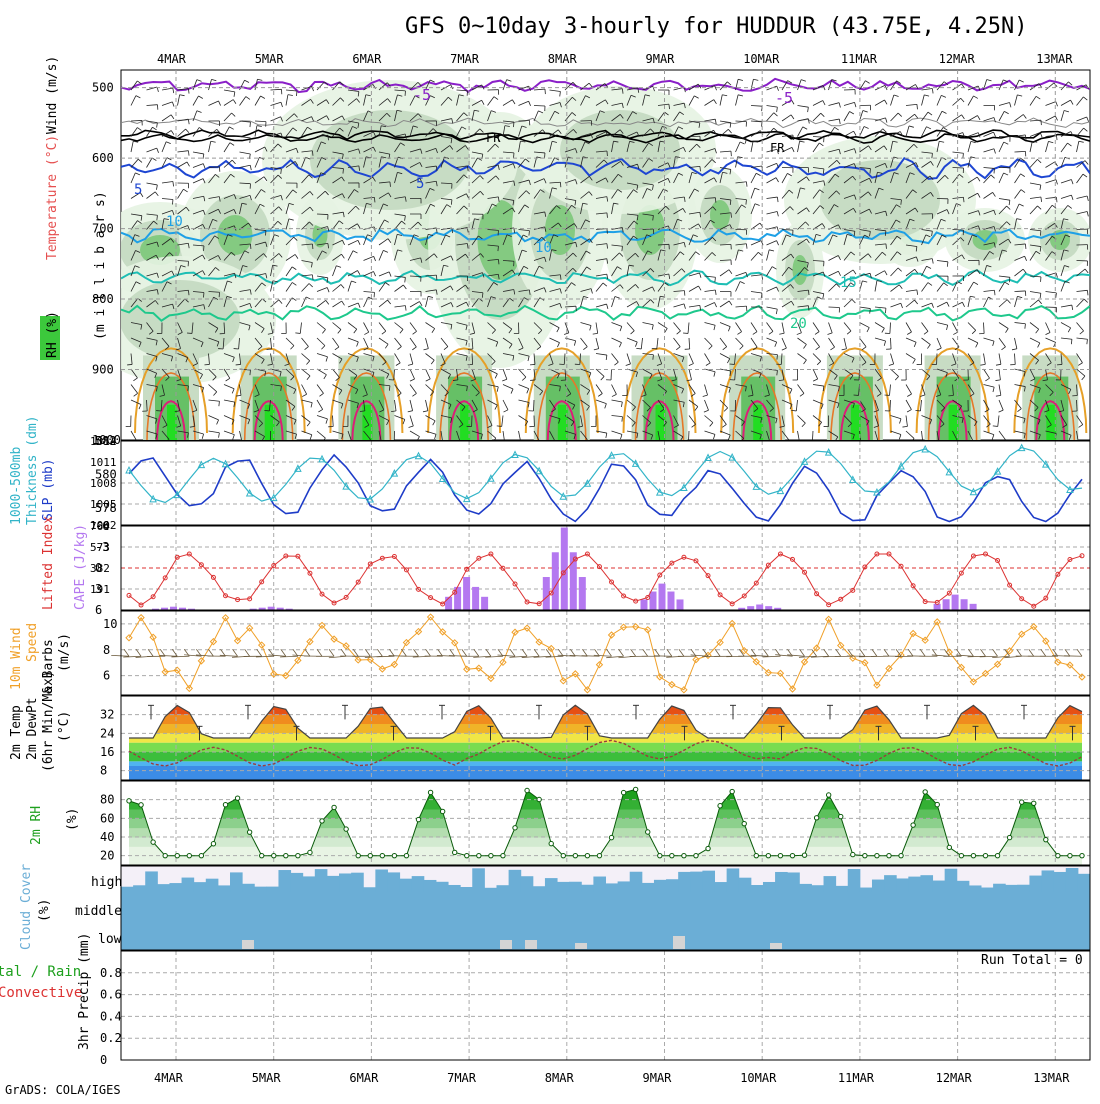 This screenshot has width=1100, height=1104. What do you see at coordinates (777, 148) in the screenshot?
I see `upper-label-frb: FR` at bounding box center [777, 148].